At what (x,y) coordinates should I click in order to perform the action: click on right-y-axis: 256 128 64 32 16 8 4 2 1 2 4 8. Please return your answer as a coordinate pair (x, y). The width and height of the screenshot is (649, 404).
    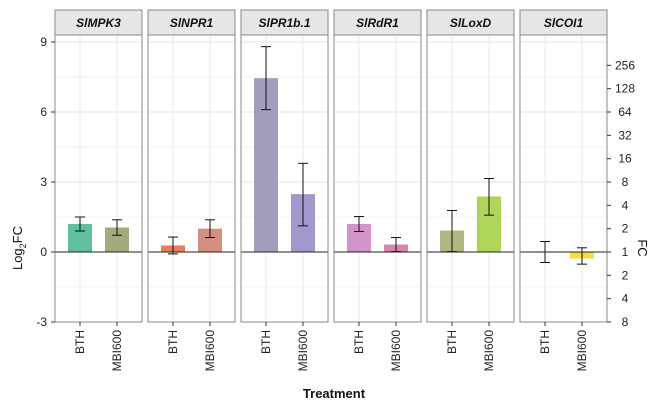
    Looking at the image, I should click on (621, 193).